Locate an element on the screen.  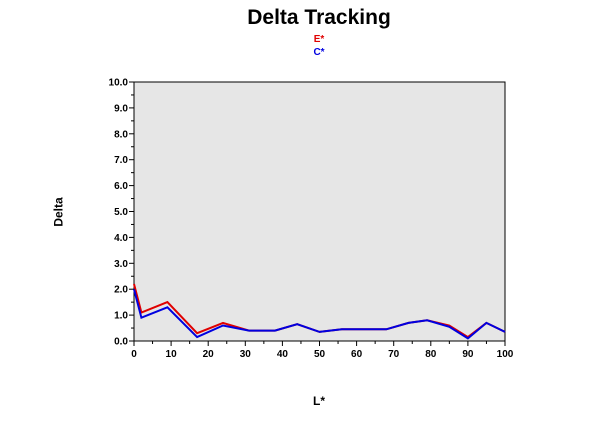
y-tick-label: 8.0 is located at coordinates (121, 134).